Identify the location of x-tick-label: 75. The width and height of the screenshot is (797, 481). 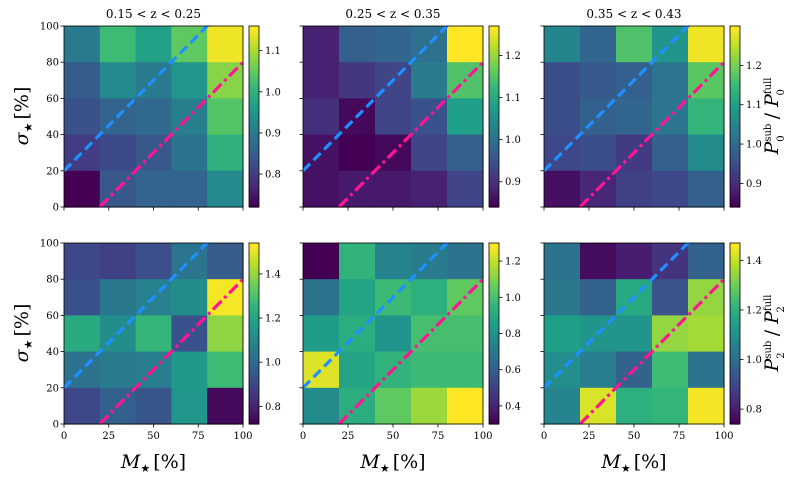
(198, 436).